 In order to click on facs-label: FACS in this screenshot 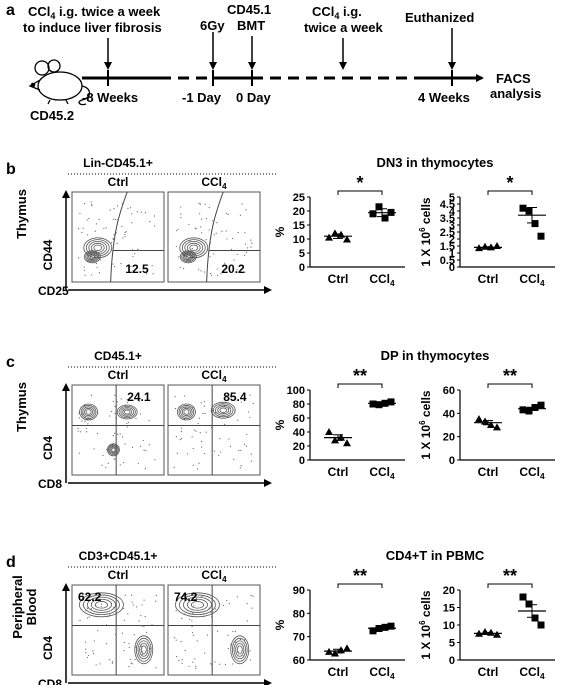, I will do `click(513, 78)`.